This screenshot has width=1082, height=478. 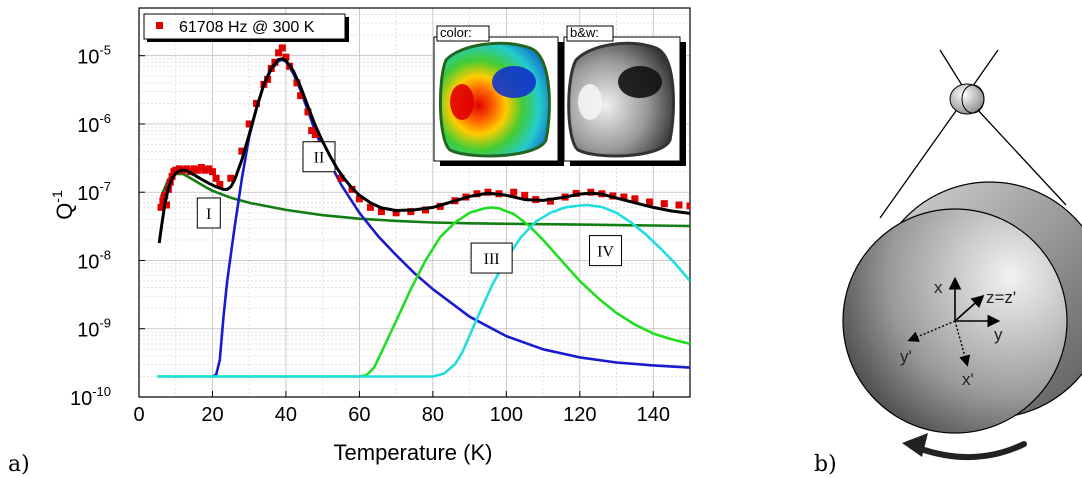 I want to click on svg-text: Q-1, so click(x=63, y=205).